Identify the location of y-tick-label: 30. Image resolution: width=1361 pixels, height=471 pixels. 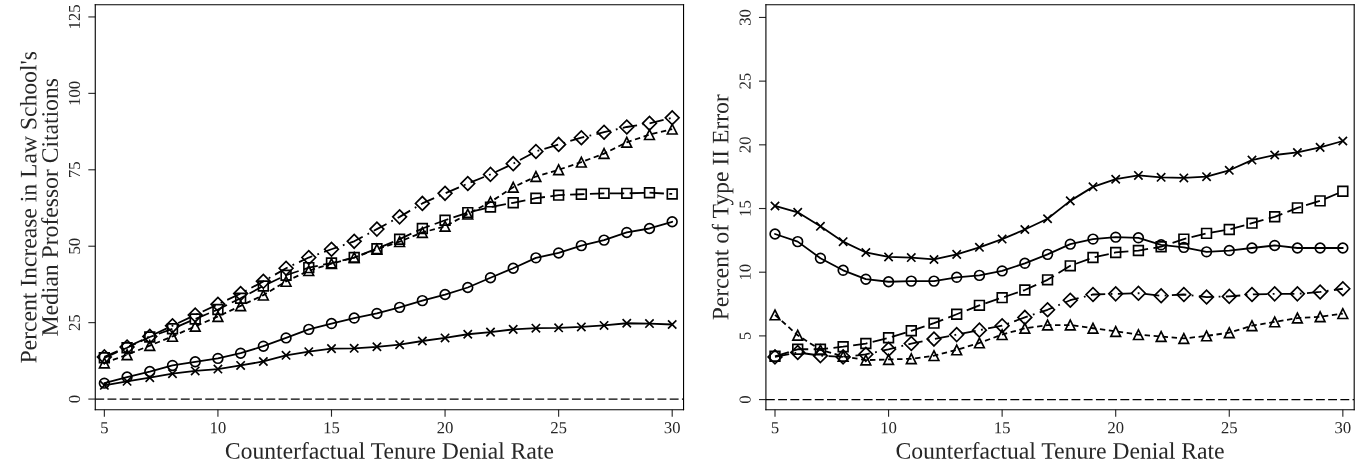
(745, 17).